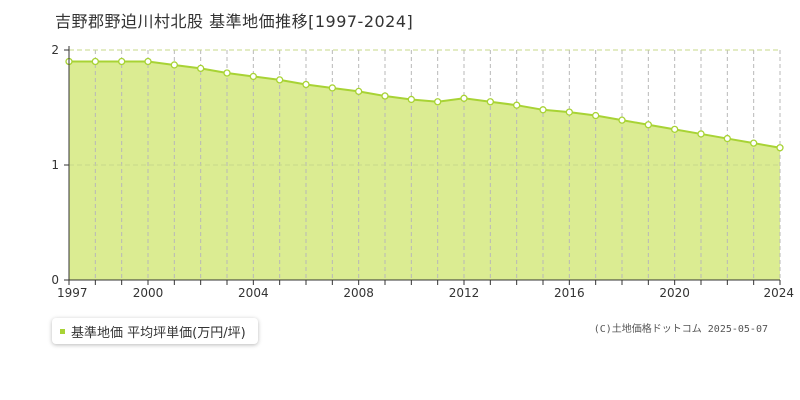  Describe the element at coordinates (569, 293) in the screenshot. I see `x-tick-label: 2016` at that location.